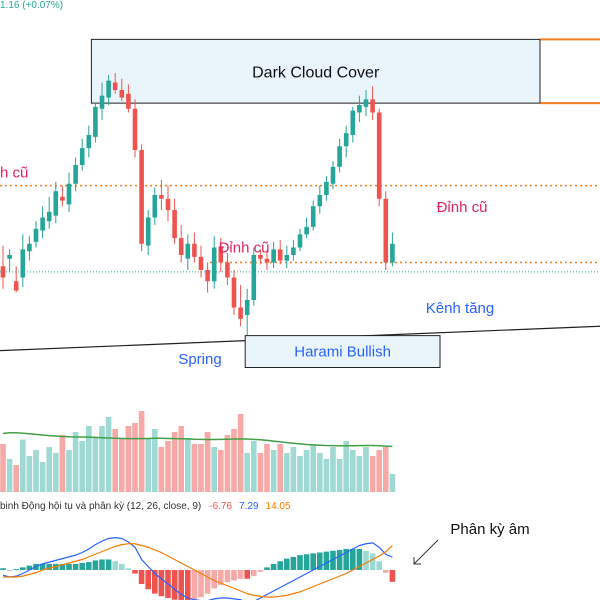 Image resolution: width=600 pixels, height=600 pixels. What do you see at coordinates (342, 351) in the screenshot?
I see `harami-bullish-zone` at bounding box center [342, 351].